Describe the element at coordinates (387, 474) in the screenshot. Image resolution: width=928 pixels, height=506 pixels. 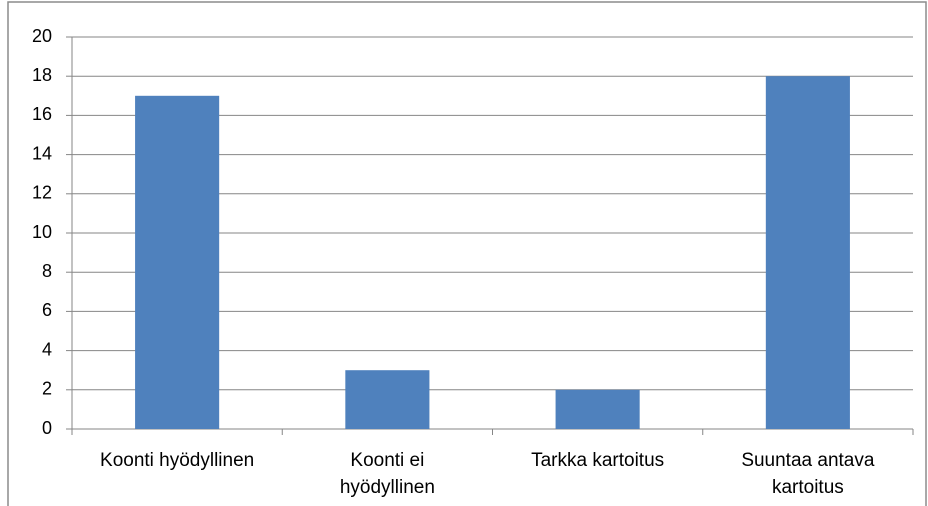
I see `x-tick-label: Koonti ei hyödyllinen` at that location.